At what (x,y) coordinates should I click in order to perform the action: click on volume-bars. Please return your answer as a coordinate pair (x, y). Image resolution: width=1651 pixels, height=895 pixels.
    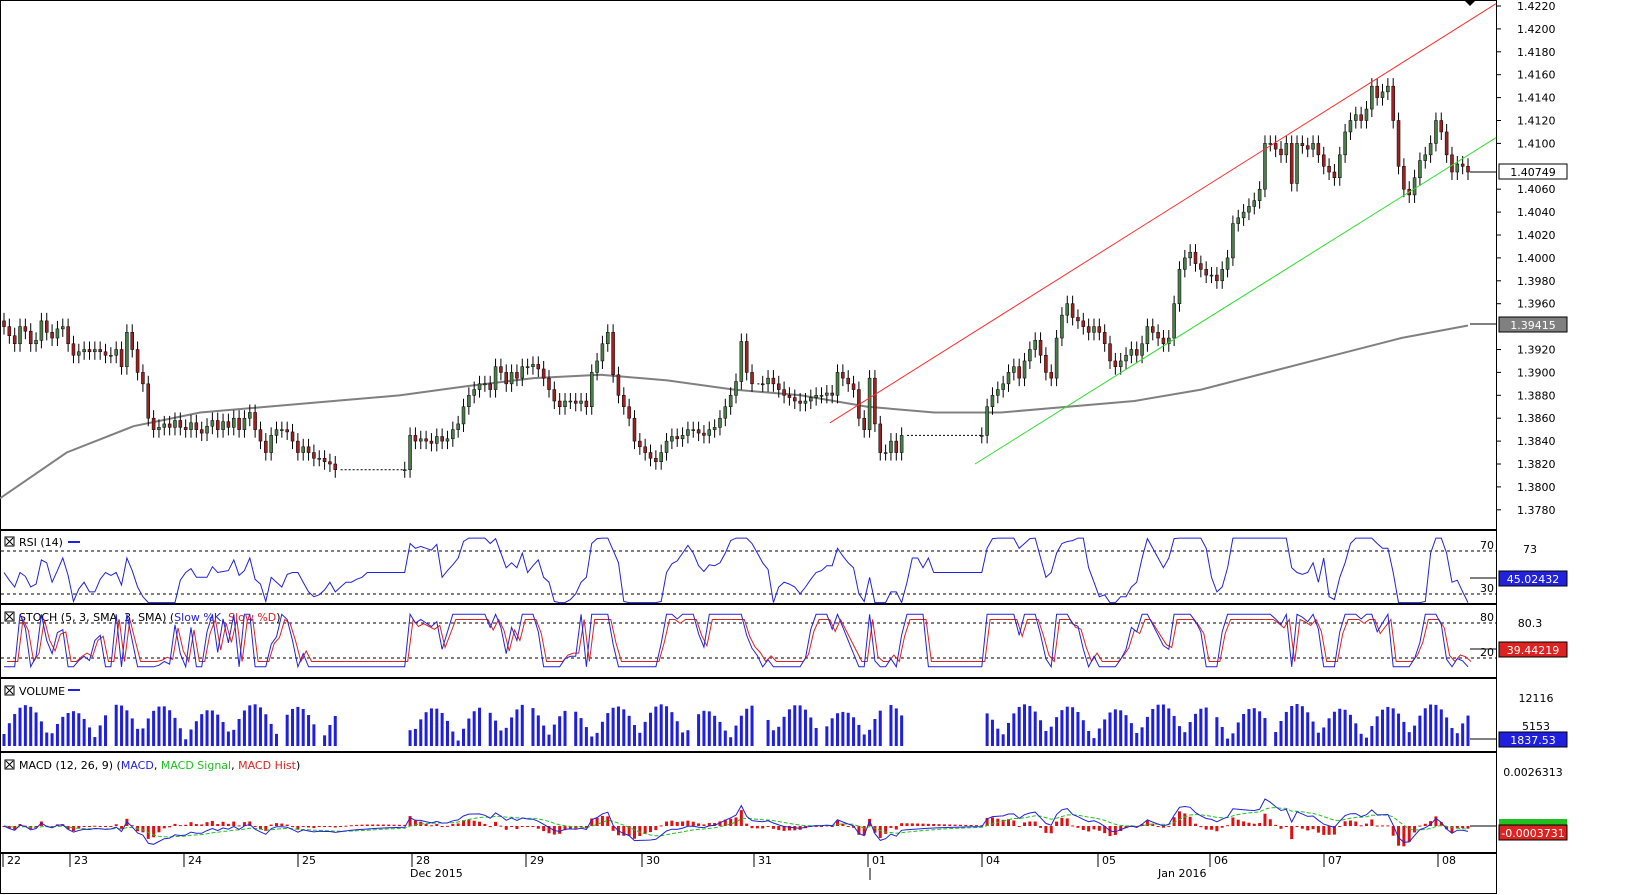
    Looking at the image, I should click on (736, 725).